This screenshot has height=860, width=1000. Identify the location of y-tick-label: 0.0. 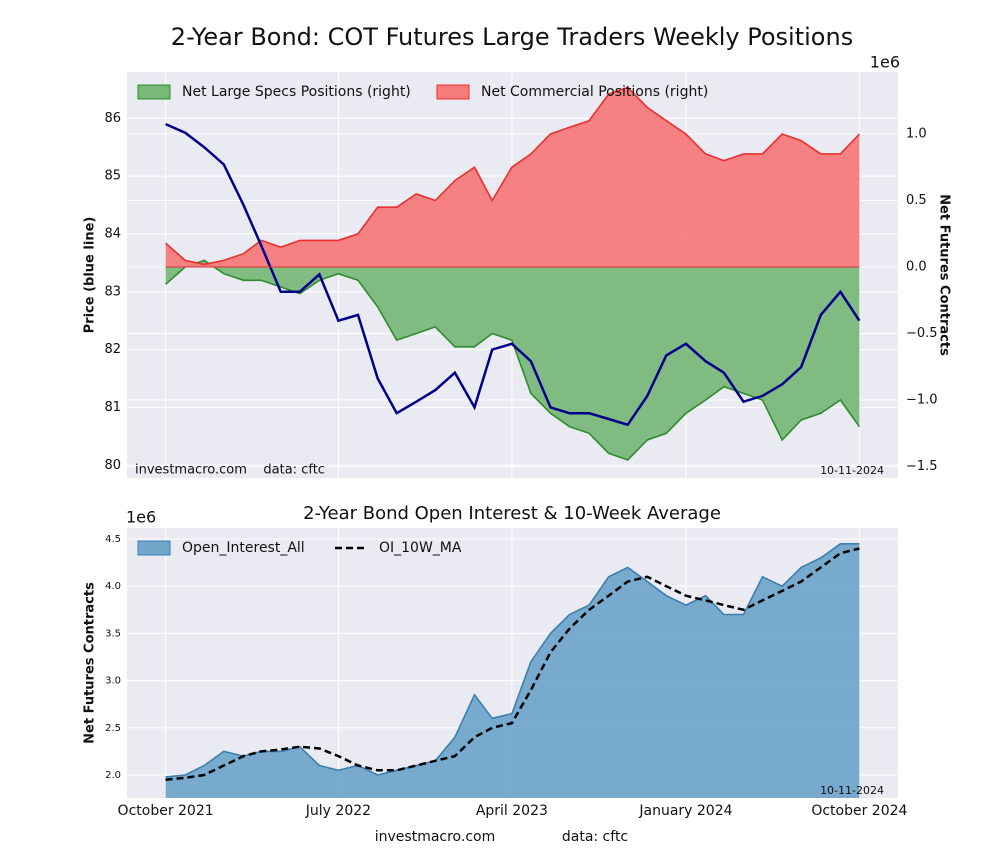
(916, 267).